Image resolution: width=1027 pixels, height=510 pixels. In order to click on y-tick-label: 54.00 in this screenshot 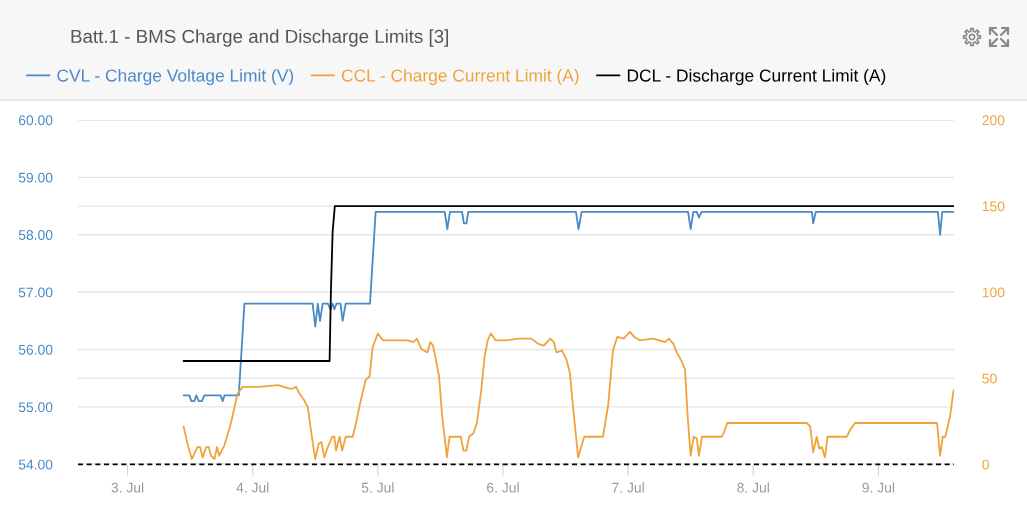, I will do `click(35, 464)`.